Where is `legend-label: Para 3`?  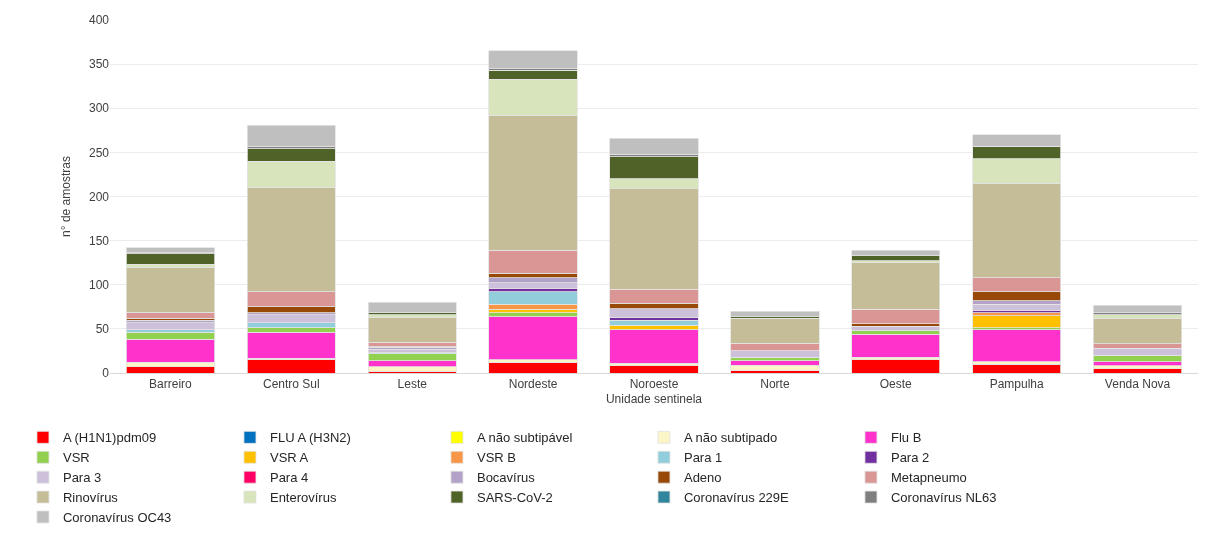 legend-label: Para 3 is located at coordinates (82, 478).